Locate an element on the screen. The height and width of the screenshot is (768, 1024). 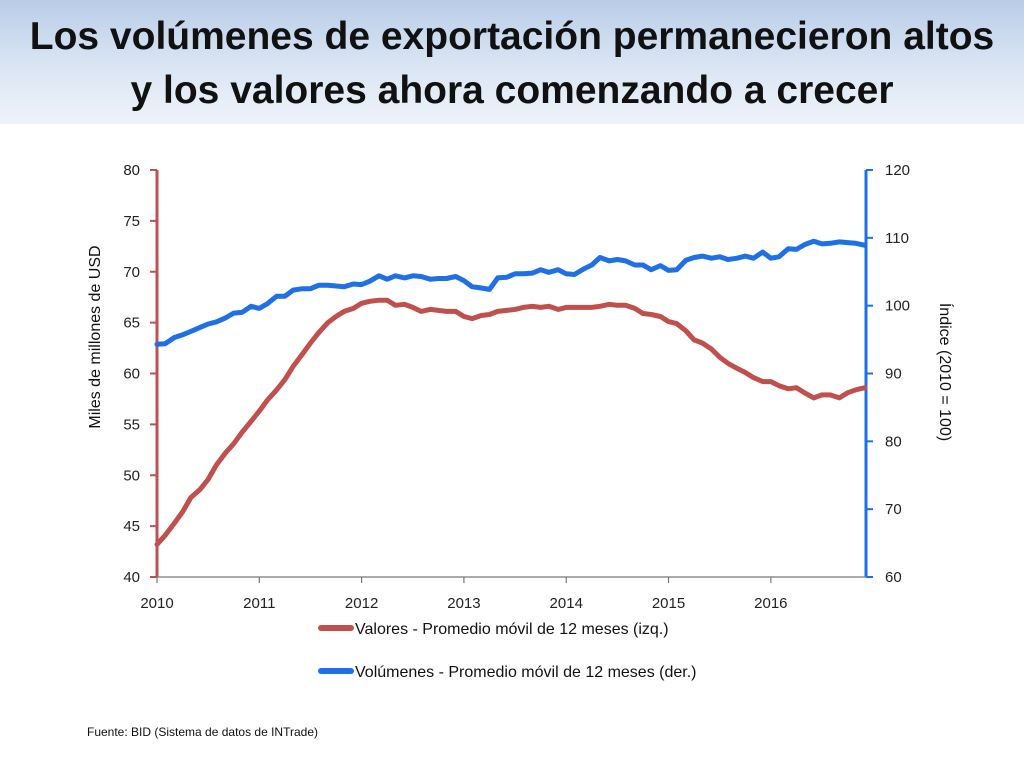
series-line-volumenes is located at coordinates (511, 292).